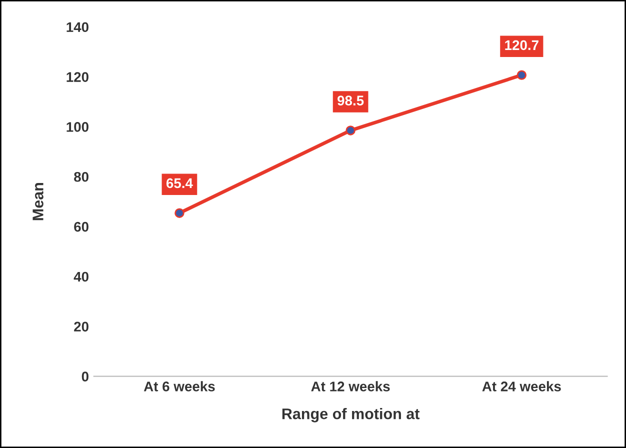 The image size is (626, 448). Describe the element at coordinates (179, 386) in the screenshot. I see `x-tick-label: At 6 weeks` at that location.